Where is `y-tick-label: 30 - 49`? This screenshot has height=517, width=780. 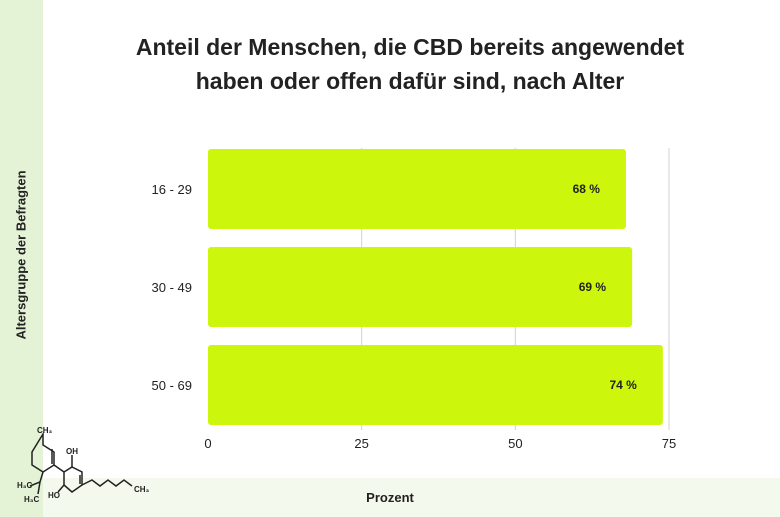
y-tick-label: 30 - 49 is located at coordinates (172, 287).